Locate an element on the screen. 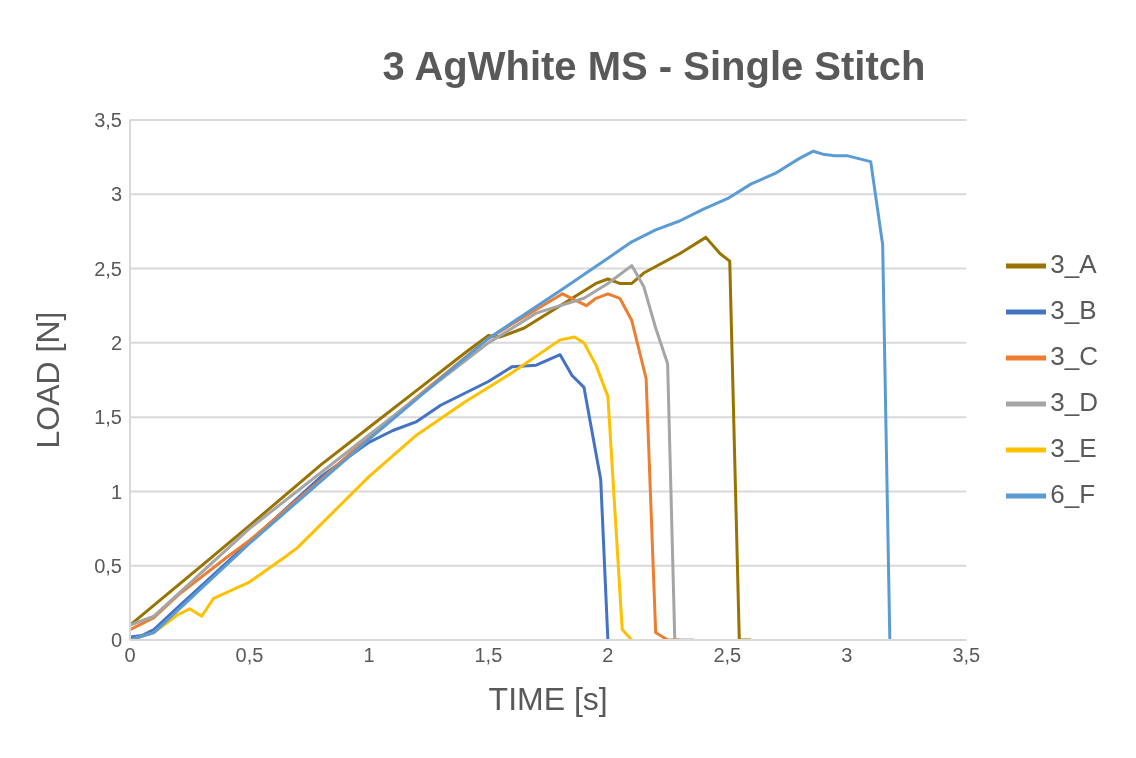 The width and height of the screenshot is (1136, 758). x-tick-label: 2 is located at coordinates (608, 655).